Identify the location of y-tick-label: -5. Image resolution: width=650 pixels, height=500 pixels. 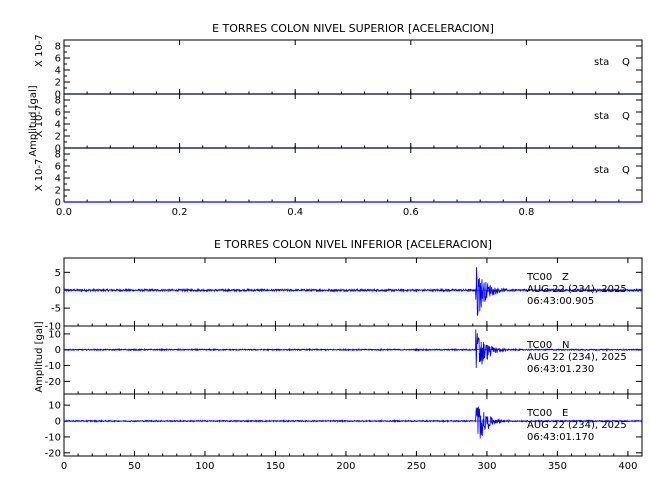
(56, 309).